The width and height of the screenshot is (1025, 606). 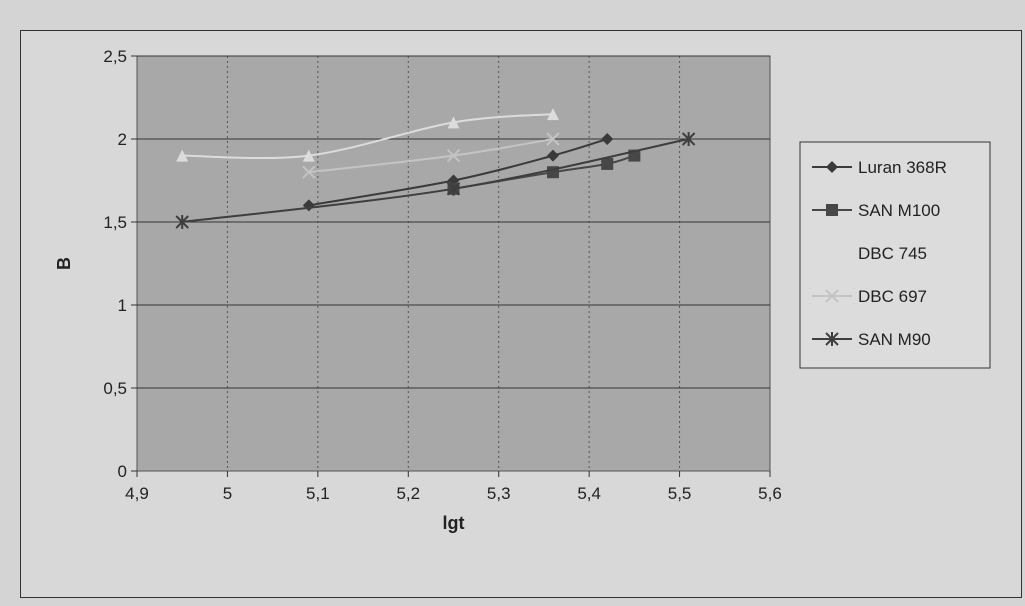 What do you see at coordinates (589, 493) in the screenshot?
I see `x-tick-label: 5,4` at bounding box center [589, 493].